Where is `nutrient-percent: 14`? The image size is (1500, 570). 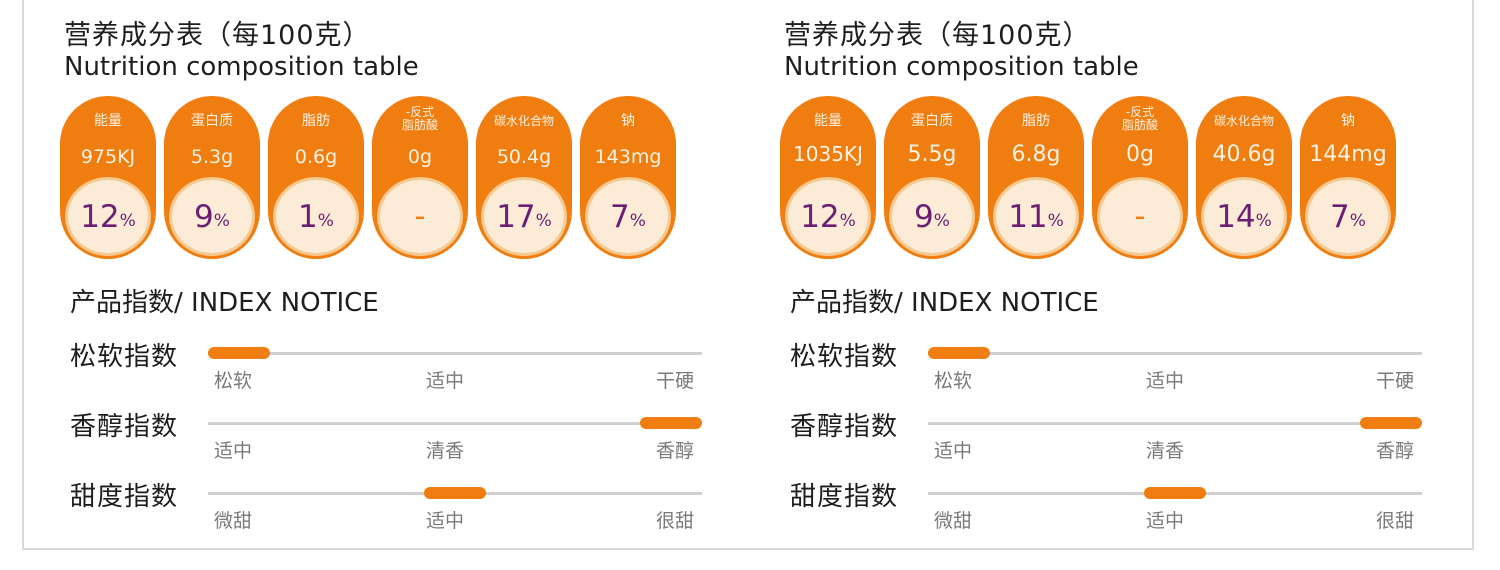 nutrient-percent: 14 is located at coordinates (1236, 216).